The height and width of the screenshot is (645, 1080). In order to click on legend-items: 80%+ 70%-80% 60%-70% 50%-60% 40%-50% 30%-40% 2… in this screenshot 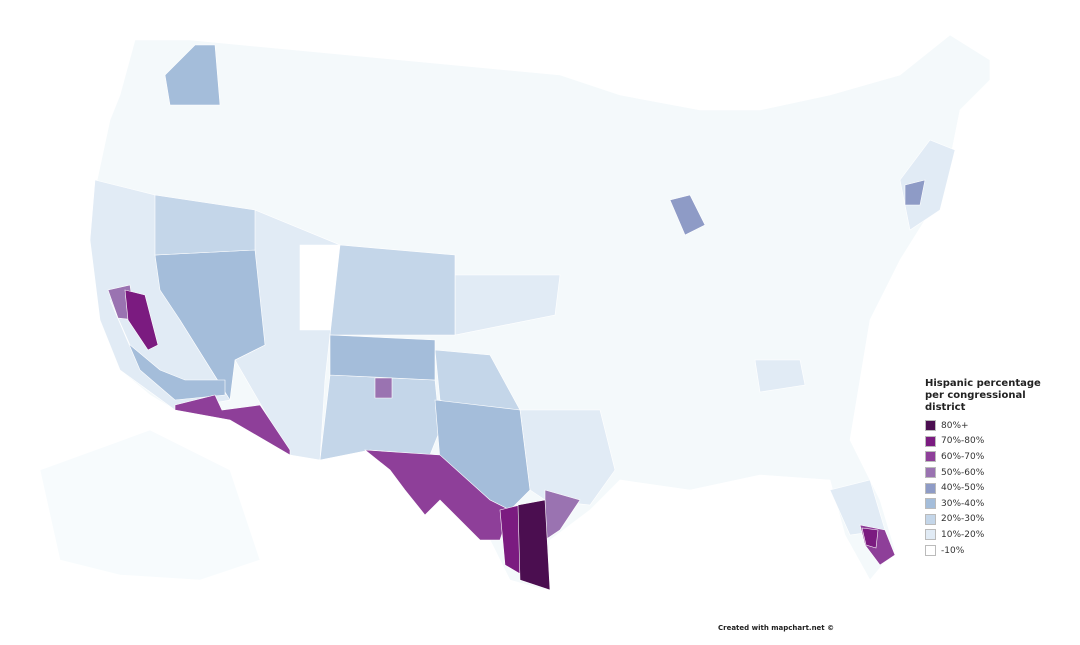, I will do `click(990, 488)`.